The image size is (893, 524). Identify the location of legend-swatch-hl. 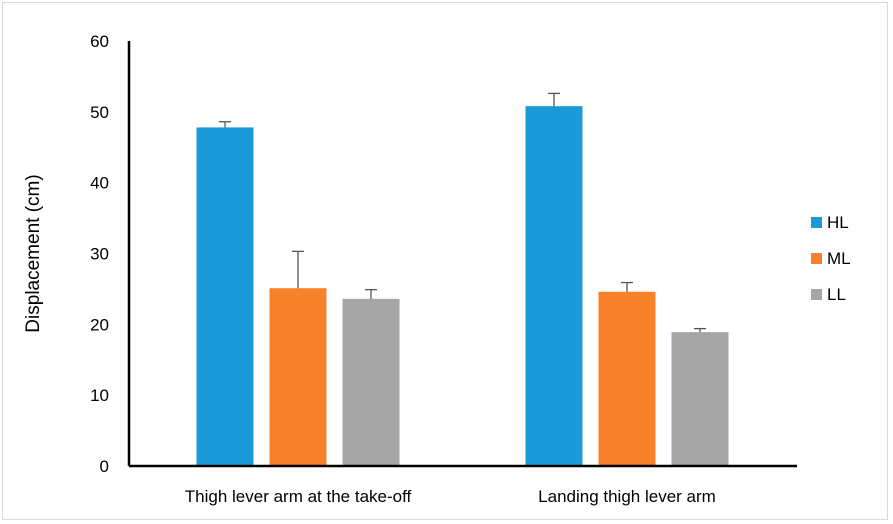
(816, 222).